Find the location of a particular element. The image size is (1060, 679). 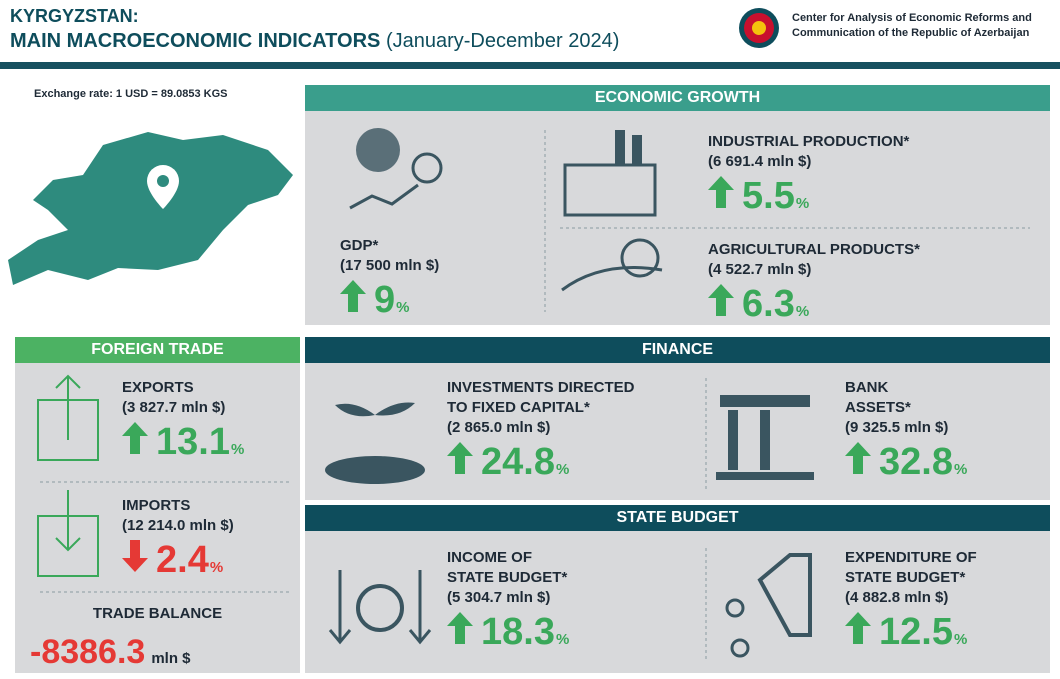

trade-balance-unit: mln $ is located at coordinates (171, 658).